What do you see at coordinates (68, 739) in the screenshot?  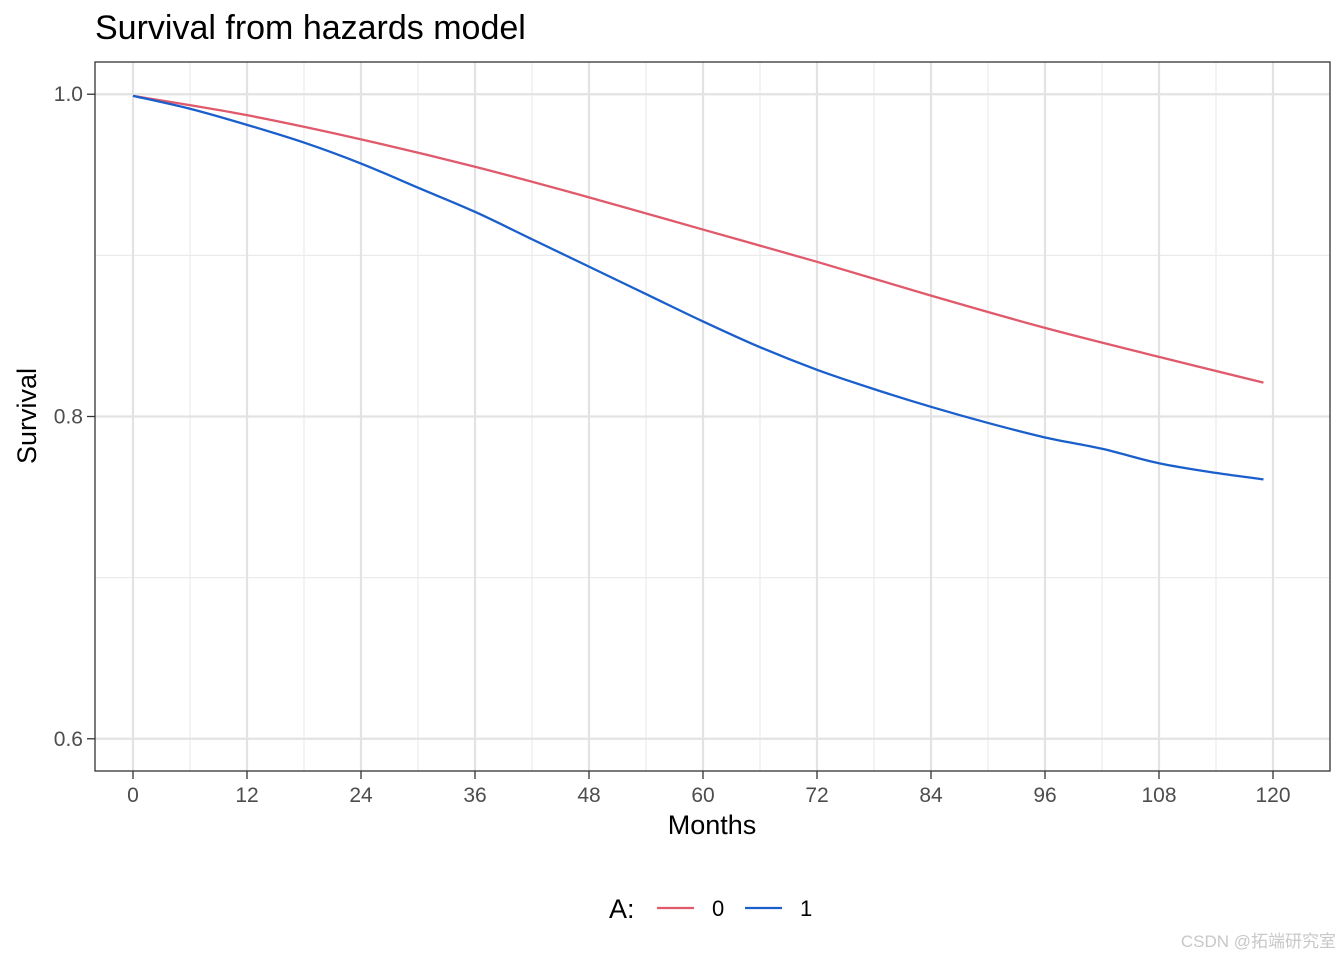 I see `y-tick-label: 0.6` at bounding box center [68, 739].